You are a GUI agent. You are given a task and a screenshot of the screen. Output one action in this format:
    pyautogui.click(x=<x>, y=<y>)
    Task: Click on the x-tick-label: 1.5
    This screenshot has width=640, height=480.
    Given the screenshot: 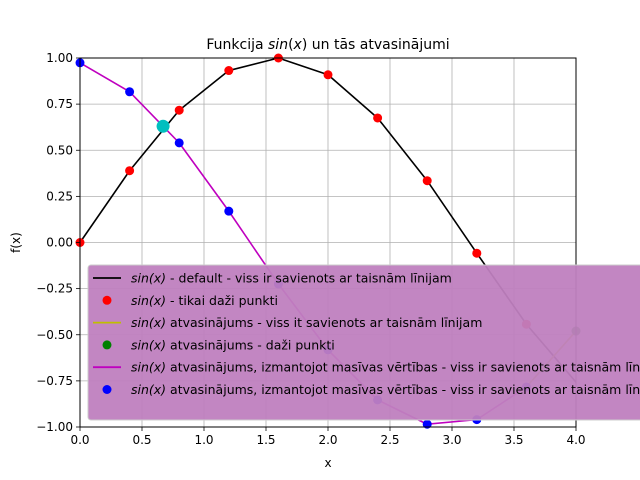 What is the action you would take?
    pyautogui.click(x=265, y=440)
    